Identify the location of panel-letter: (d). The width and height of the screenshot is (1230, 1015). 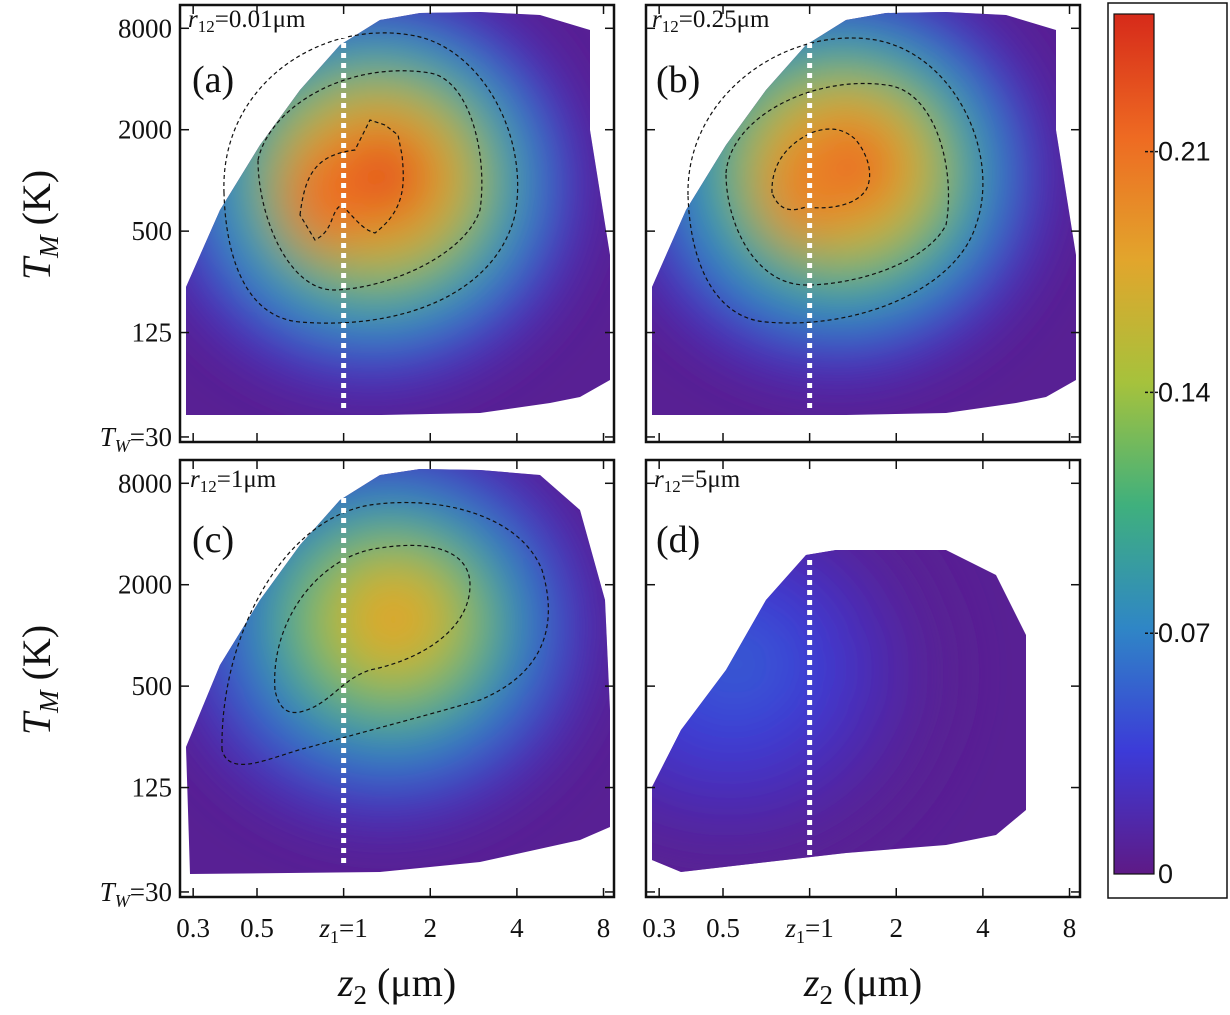
(678, 540).